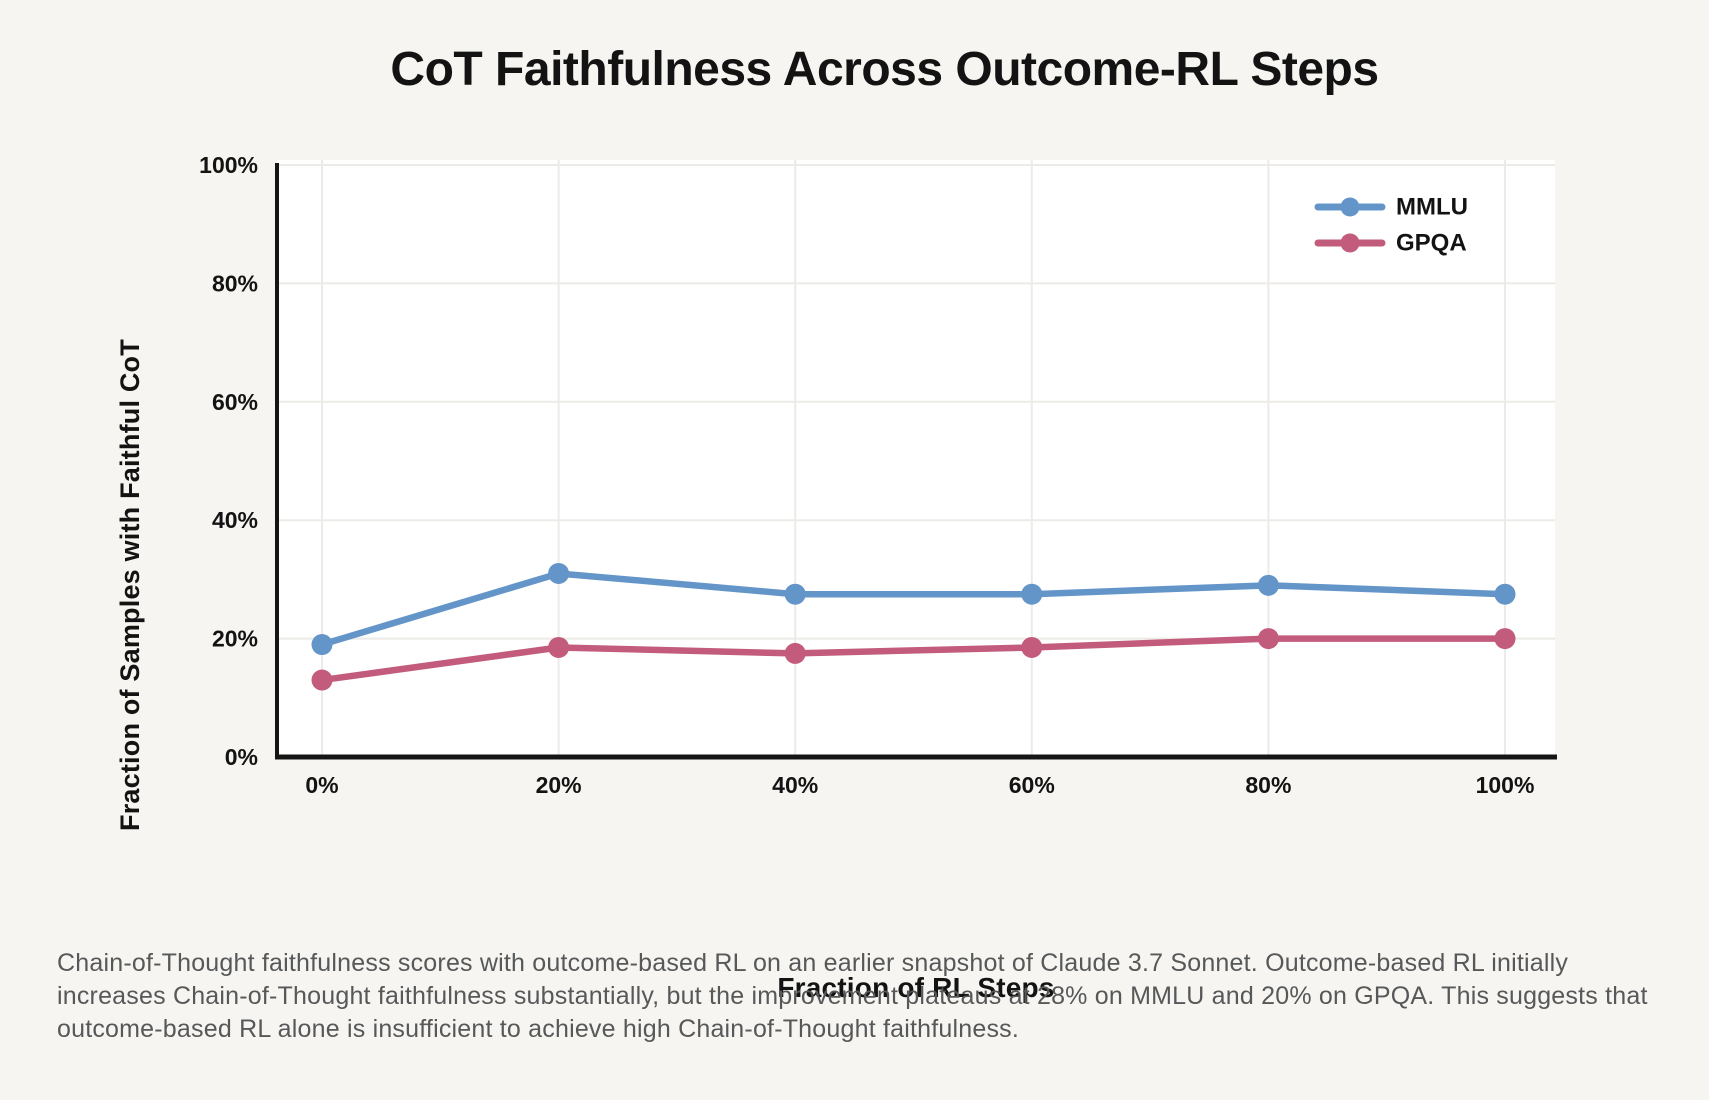  Describe the element at coordinates (235, 520) in the screenshot. I see `y-tick-label: 40%` at that location.